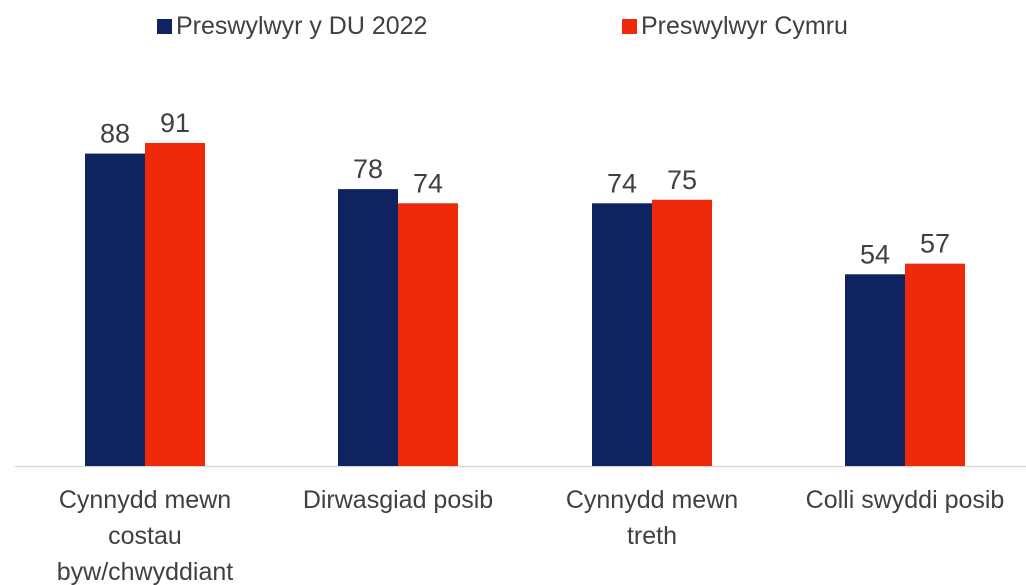  I want to click on data-label-wales-3: 57, so click(935, 244).